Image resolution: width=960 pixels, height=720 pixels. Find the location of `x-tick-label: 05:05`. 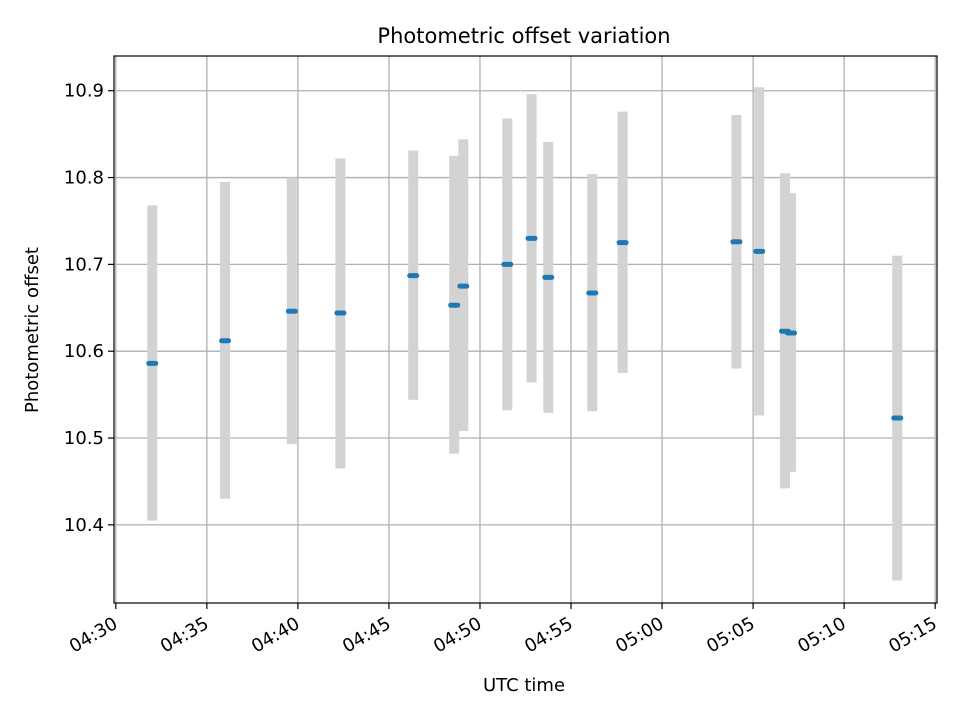

x-tick-label: 05:05 is located at coordinates (730, 635).